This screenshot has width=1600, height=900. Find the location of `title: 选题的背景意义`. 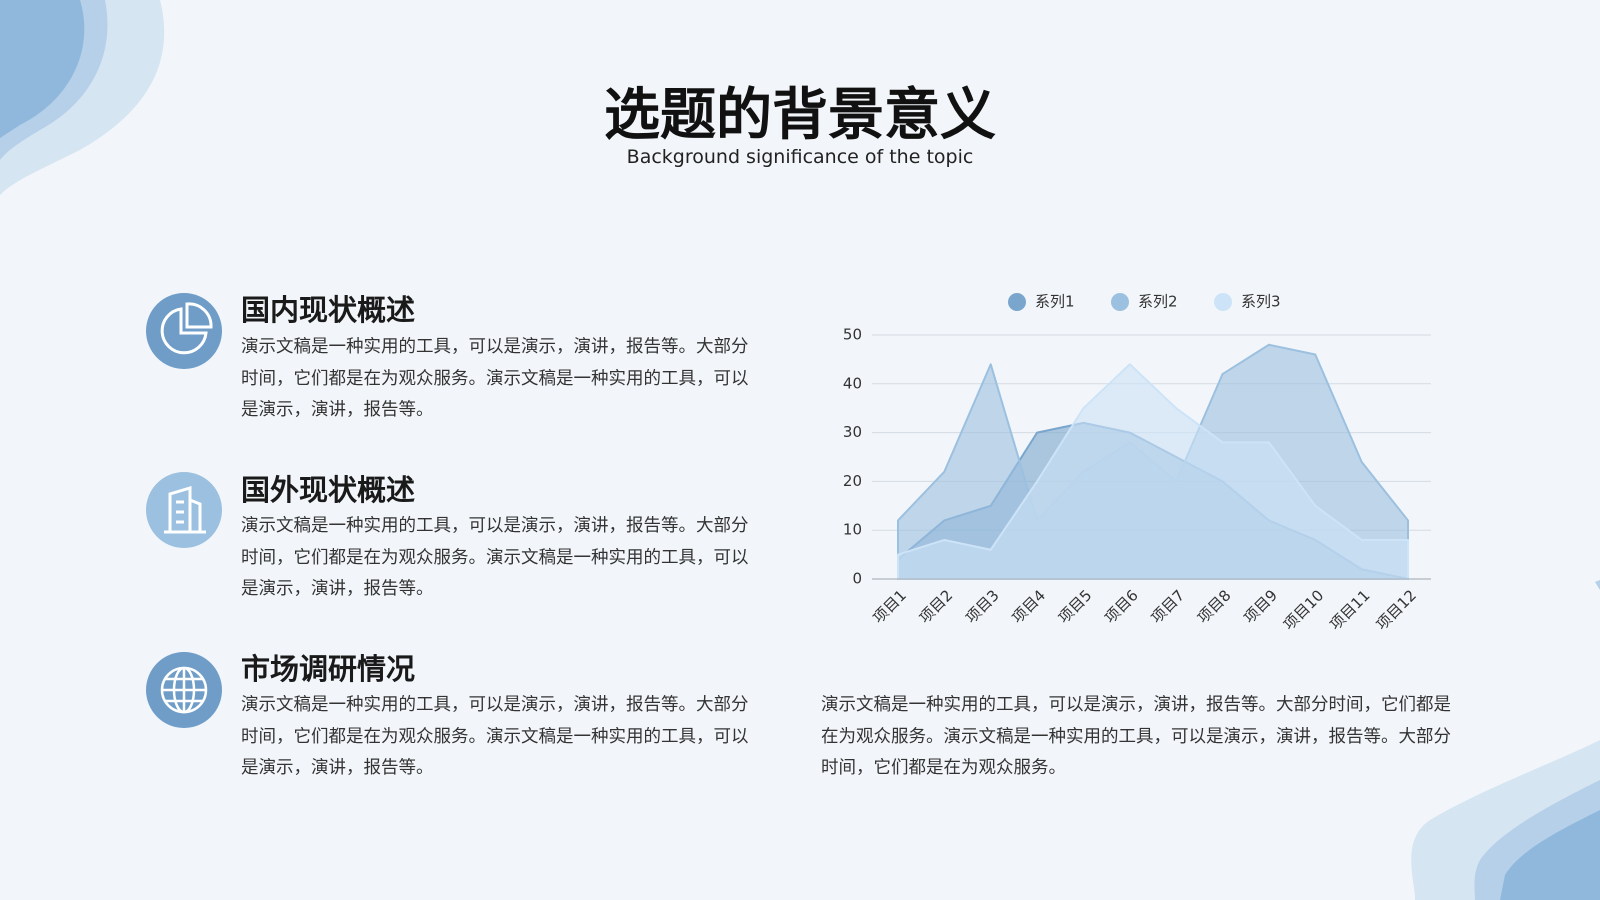

title: 选题的背景意义 is located at coordinates (800, 115).